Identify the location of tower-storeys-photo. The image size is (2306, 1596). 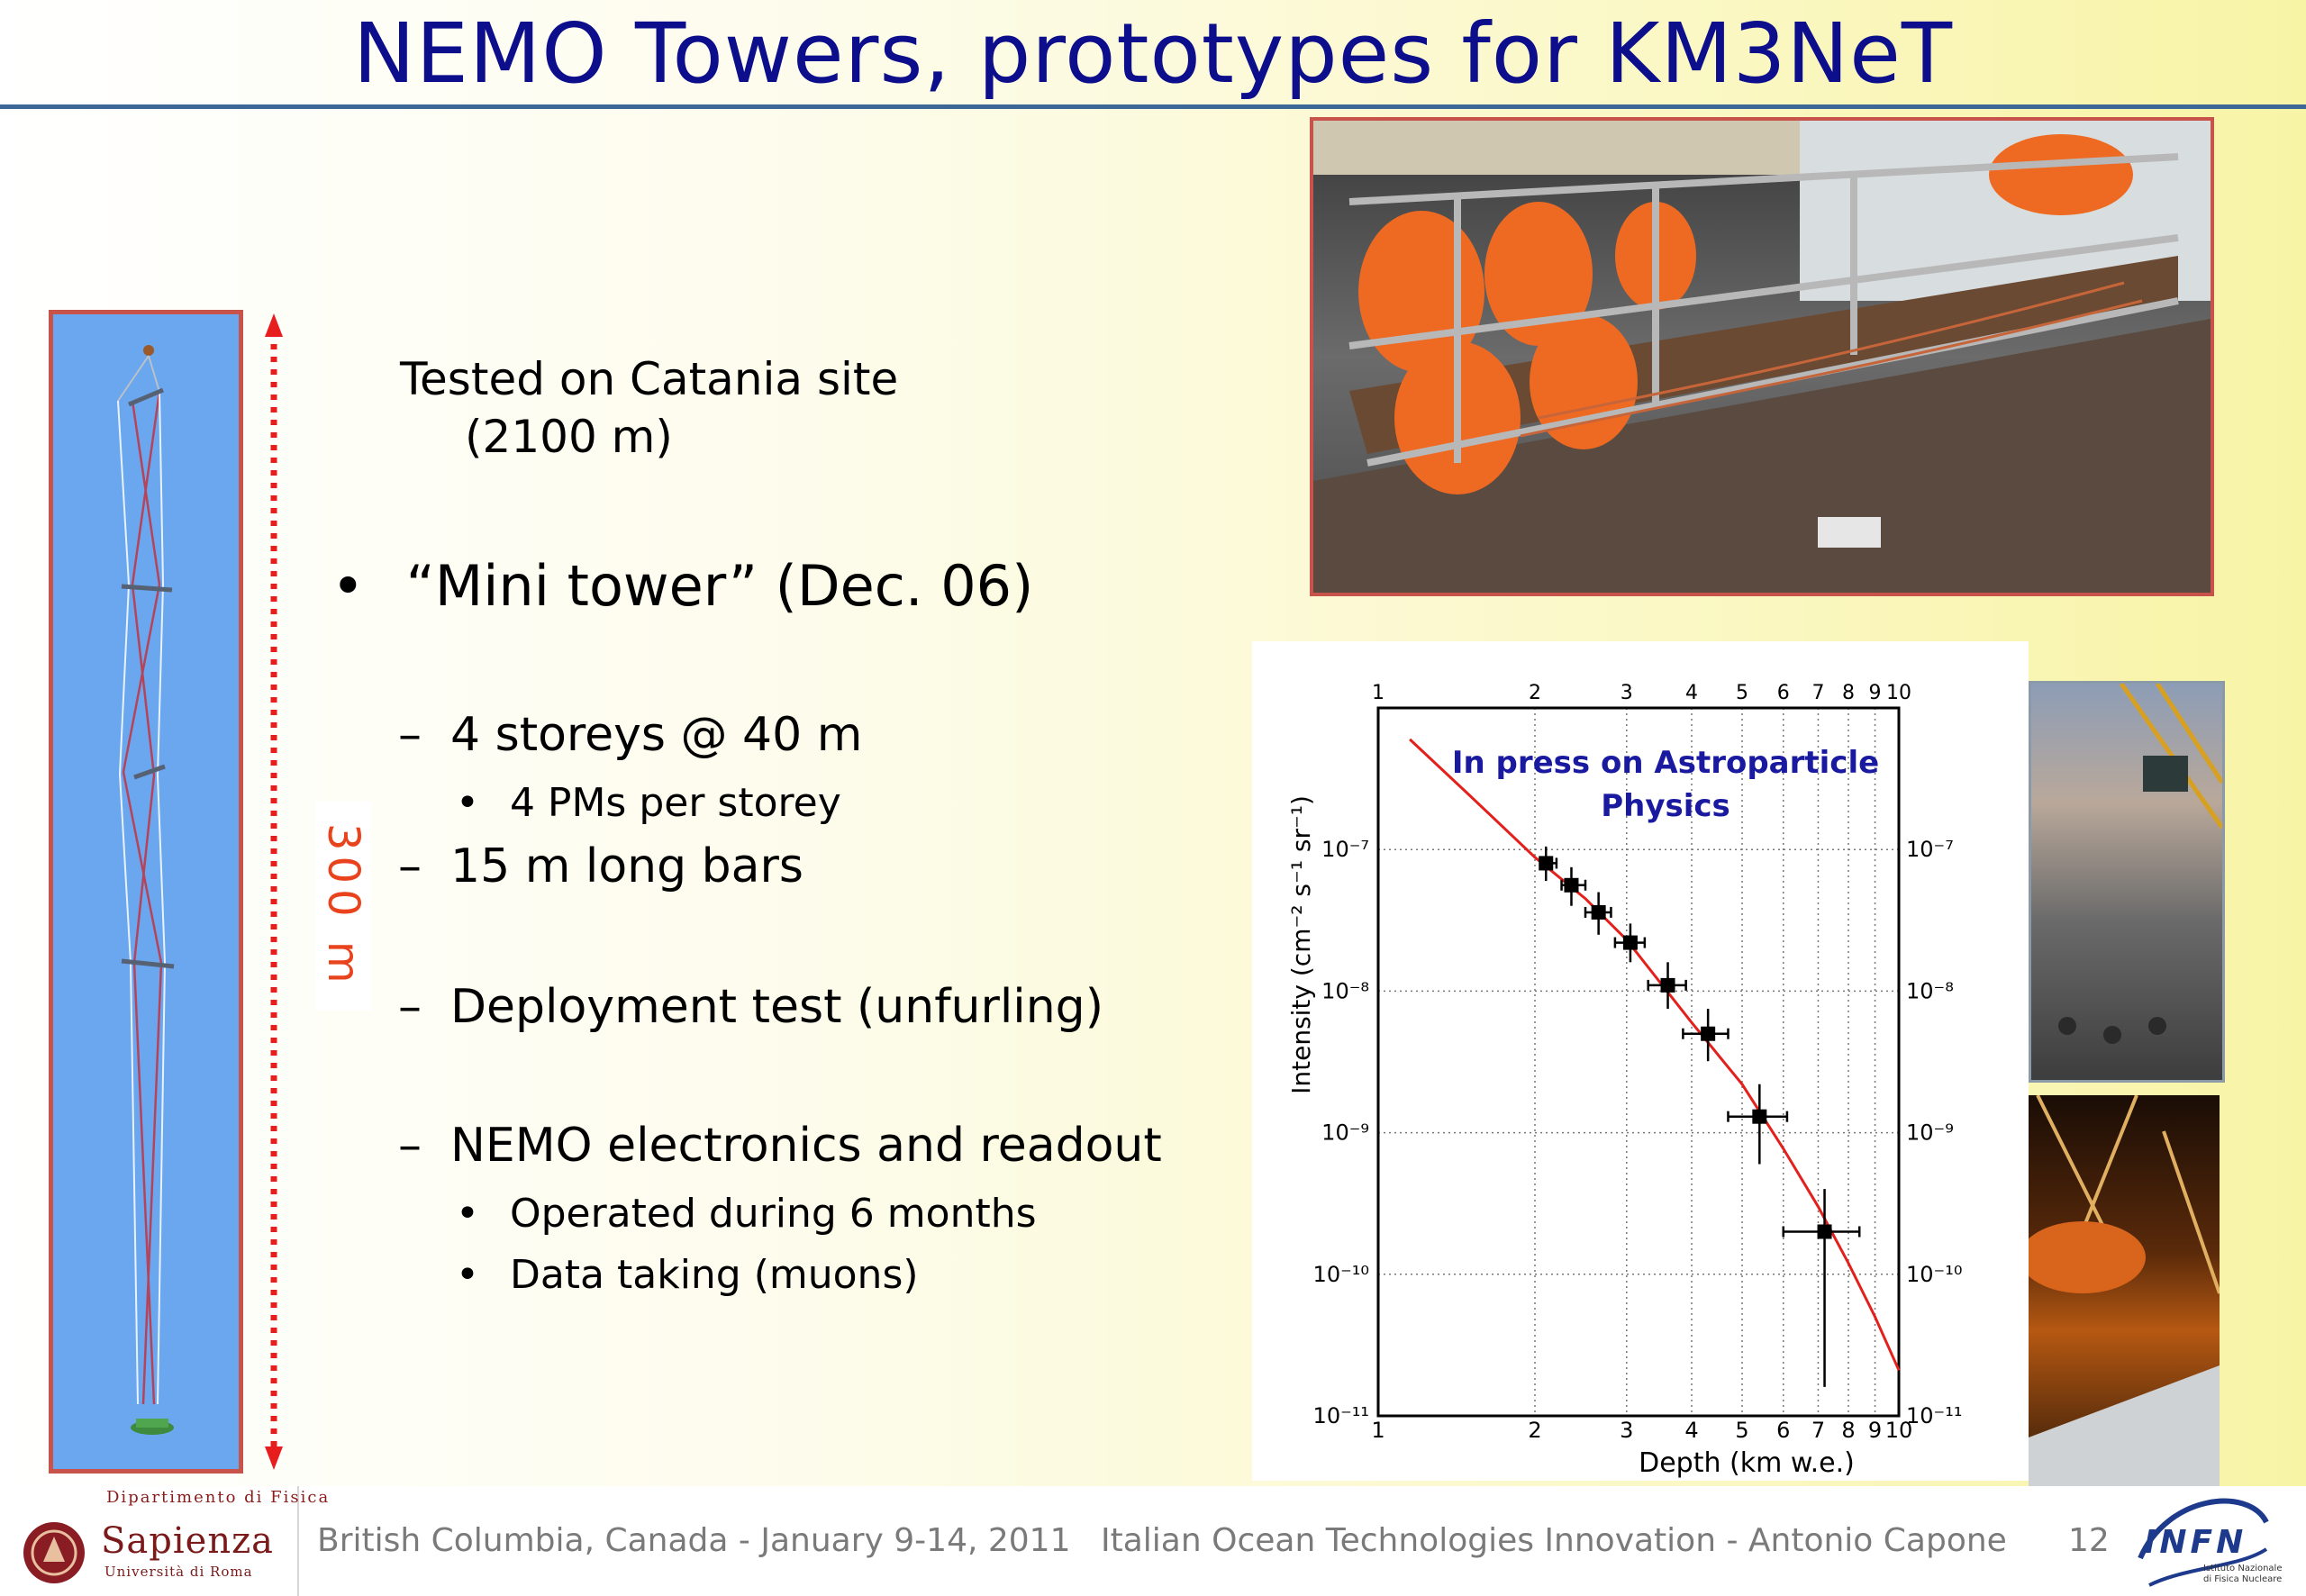
(1762, 356).